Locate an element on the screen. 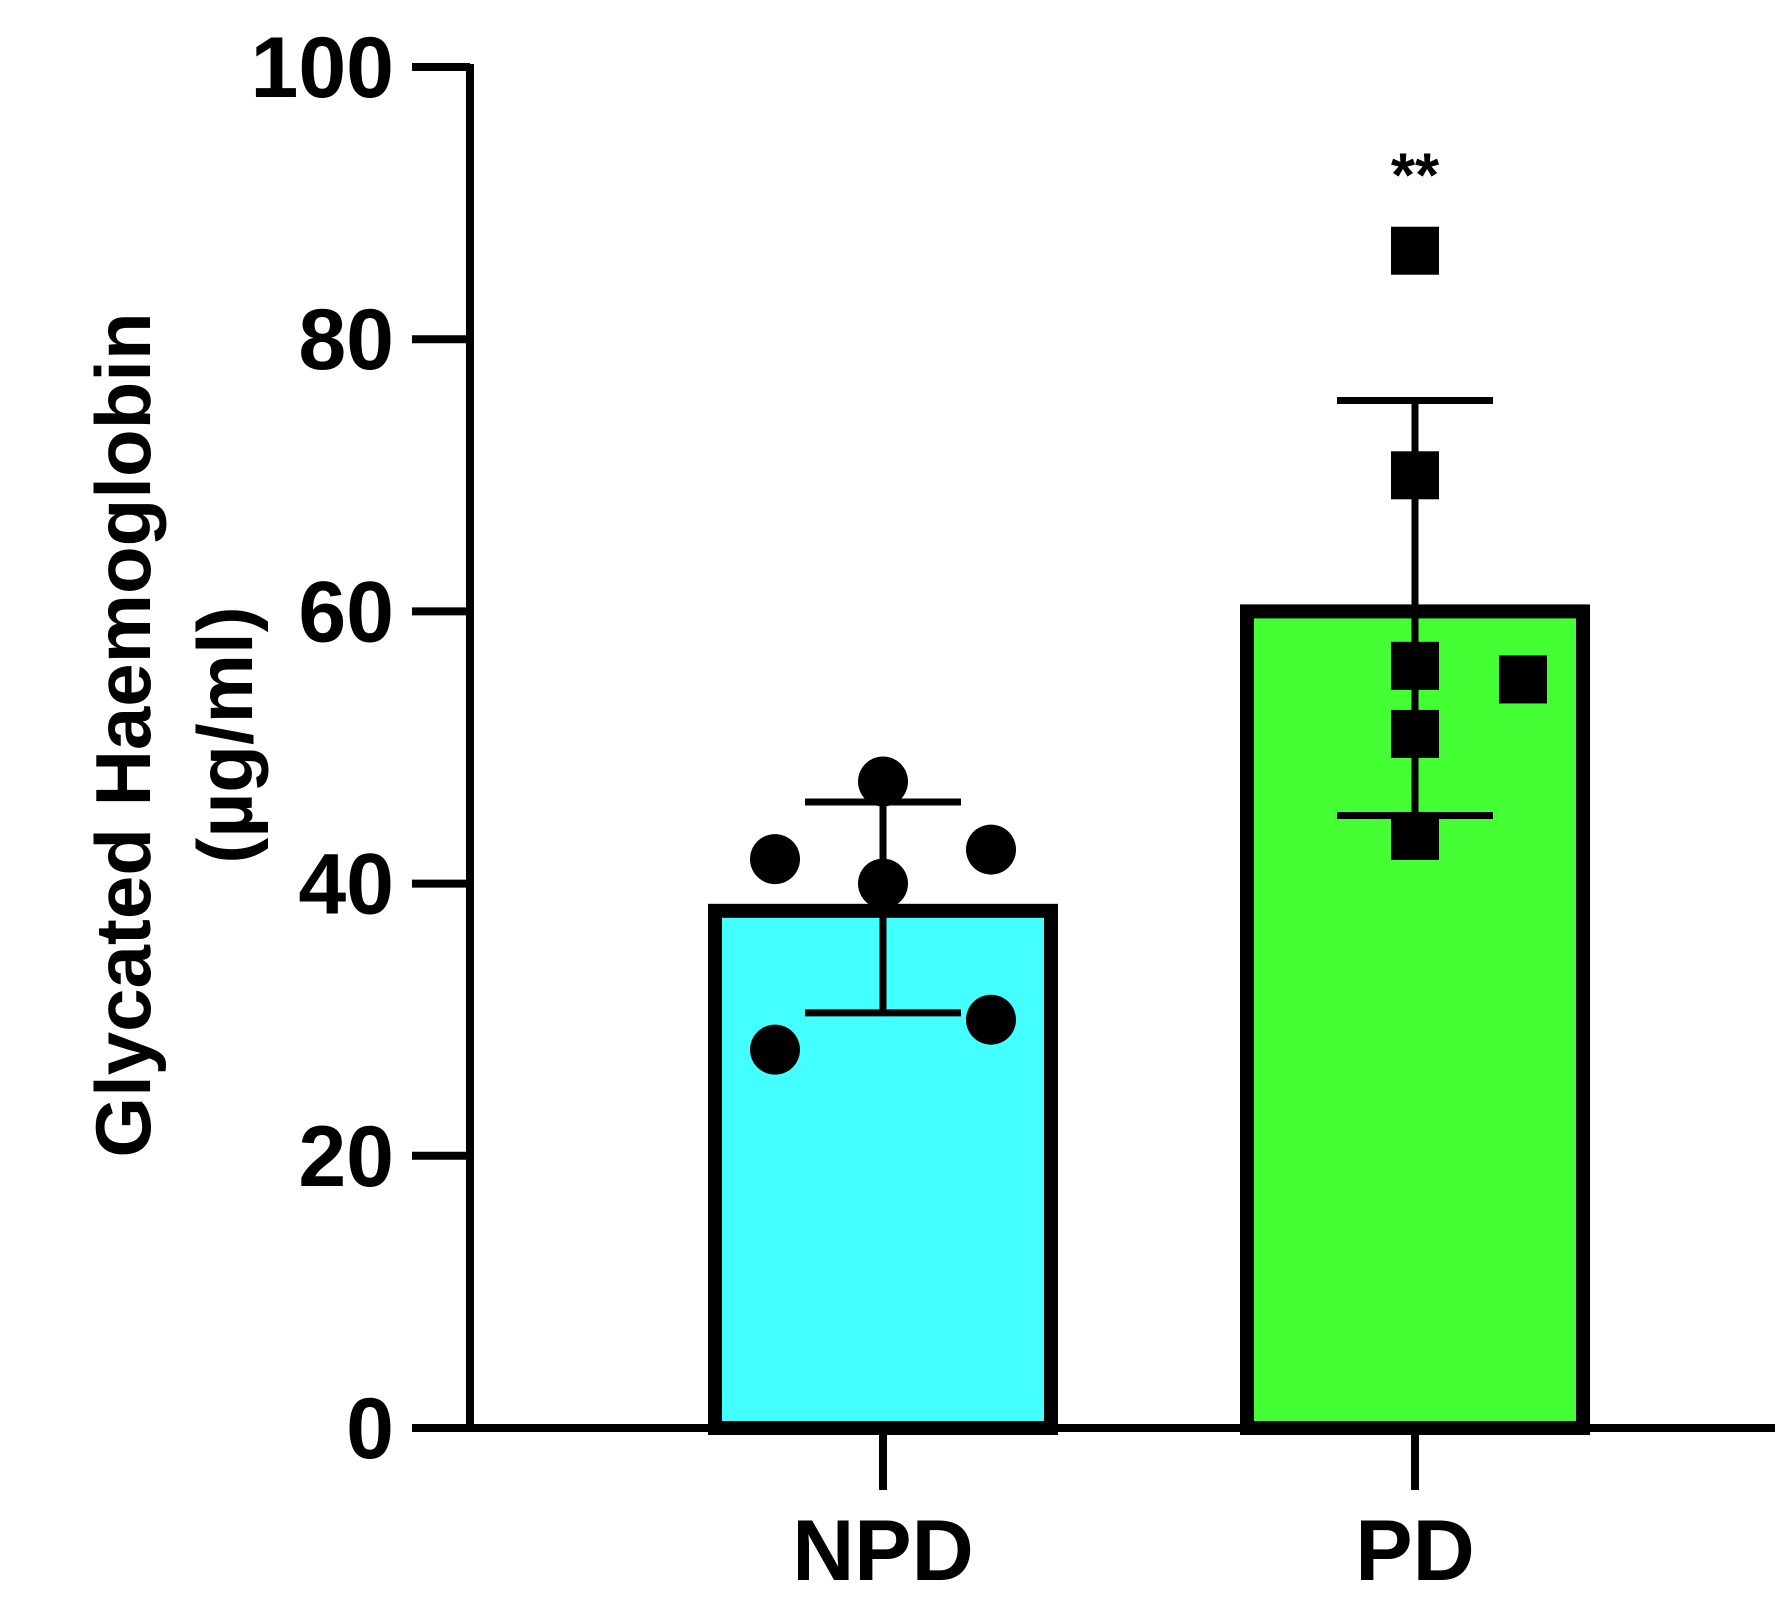 This screenshot has width=1792, height=1620. significance-marker: ** is located at coordinates (1415, 176).